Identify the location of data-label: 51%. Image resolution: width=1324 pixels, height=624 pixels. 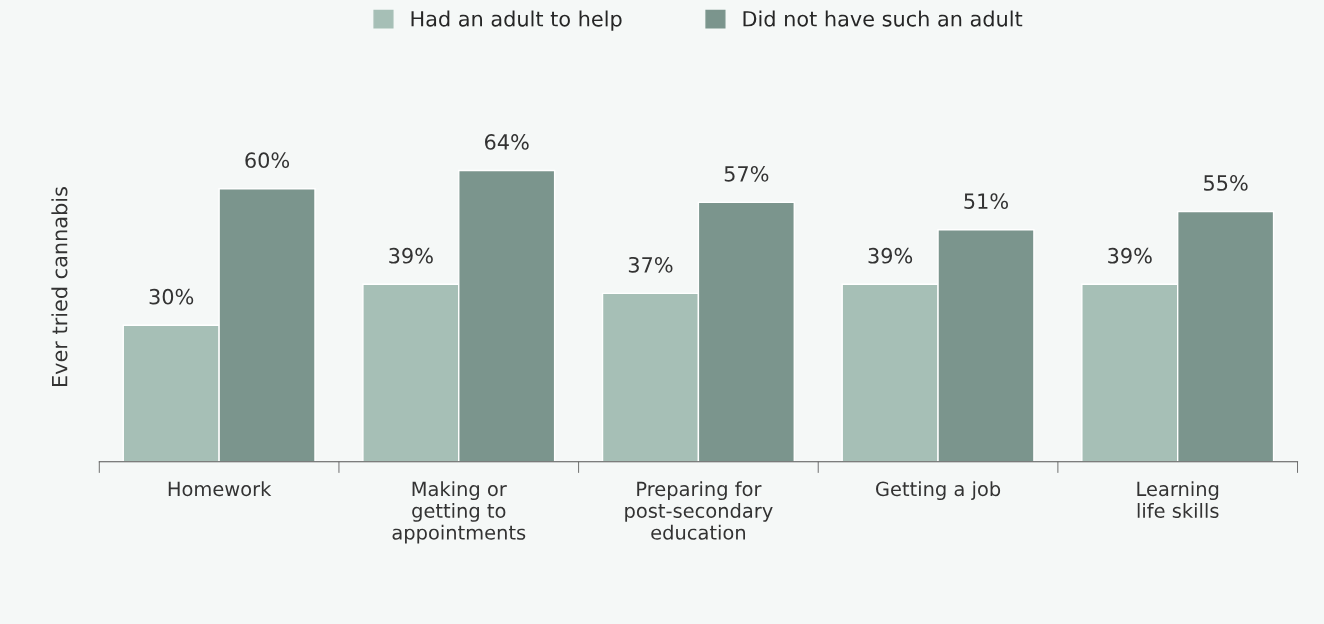
(986, 201).